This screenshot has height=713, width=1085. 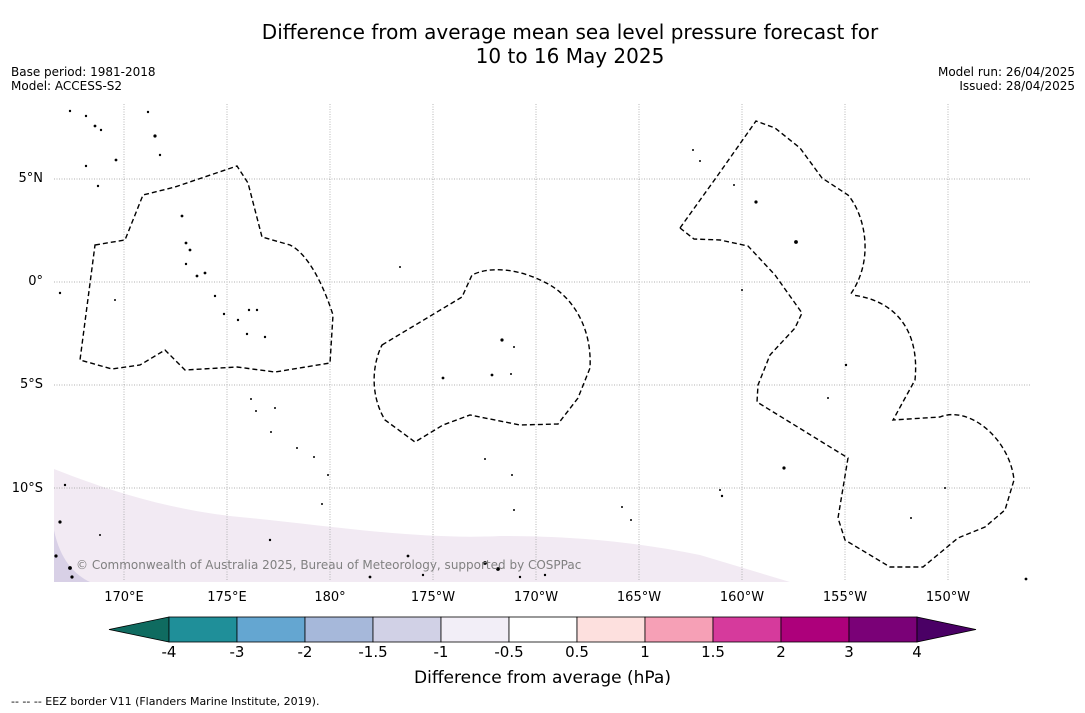 What do you see at coordinates (542, 678) in the screenshot?
I see `colorbar-title: Difference from average (hPa)` at bounding box center [542, 678].